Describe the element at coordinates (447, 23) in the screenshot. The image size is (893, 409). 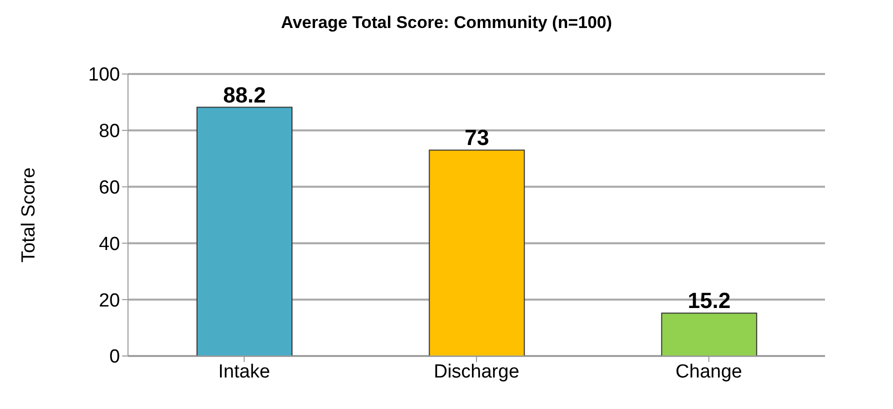
I see `chart-title: Average Total Score: Community (n=100)` at that location.